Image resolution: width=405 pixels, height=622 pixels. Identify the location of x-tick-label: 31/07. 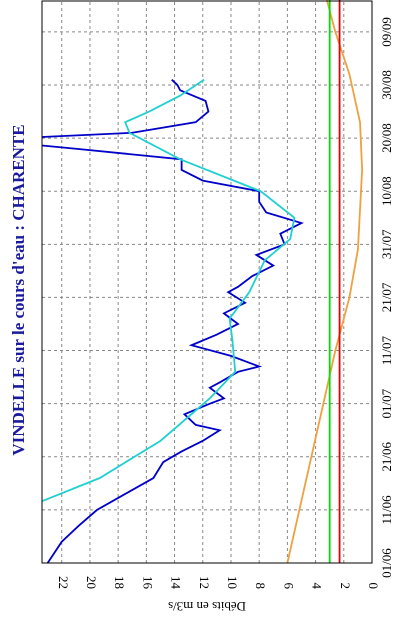
(386, 244).